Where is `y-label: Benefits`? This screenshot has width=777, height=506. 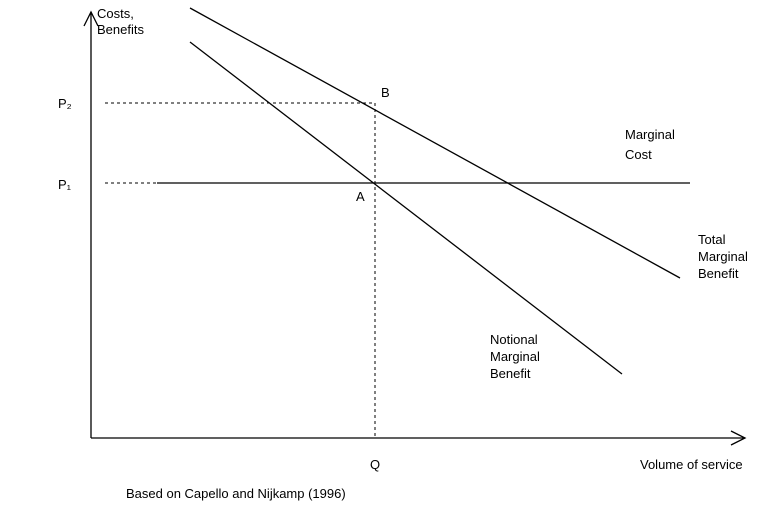 y-label: Benefits is located at coordinates (120, 29).